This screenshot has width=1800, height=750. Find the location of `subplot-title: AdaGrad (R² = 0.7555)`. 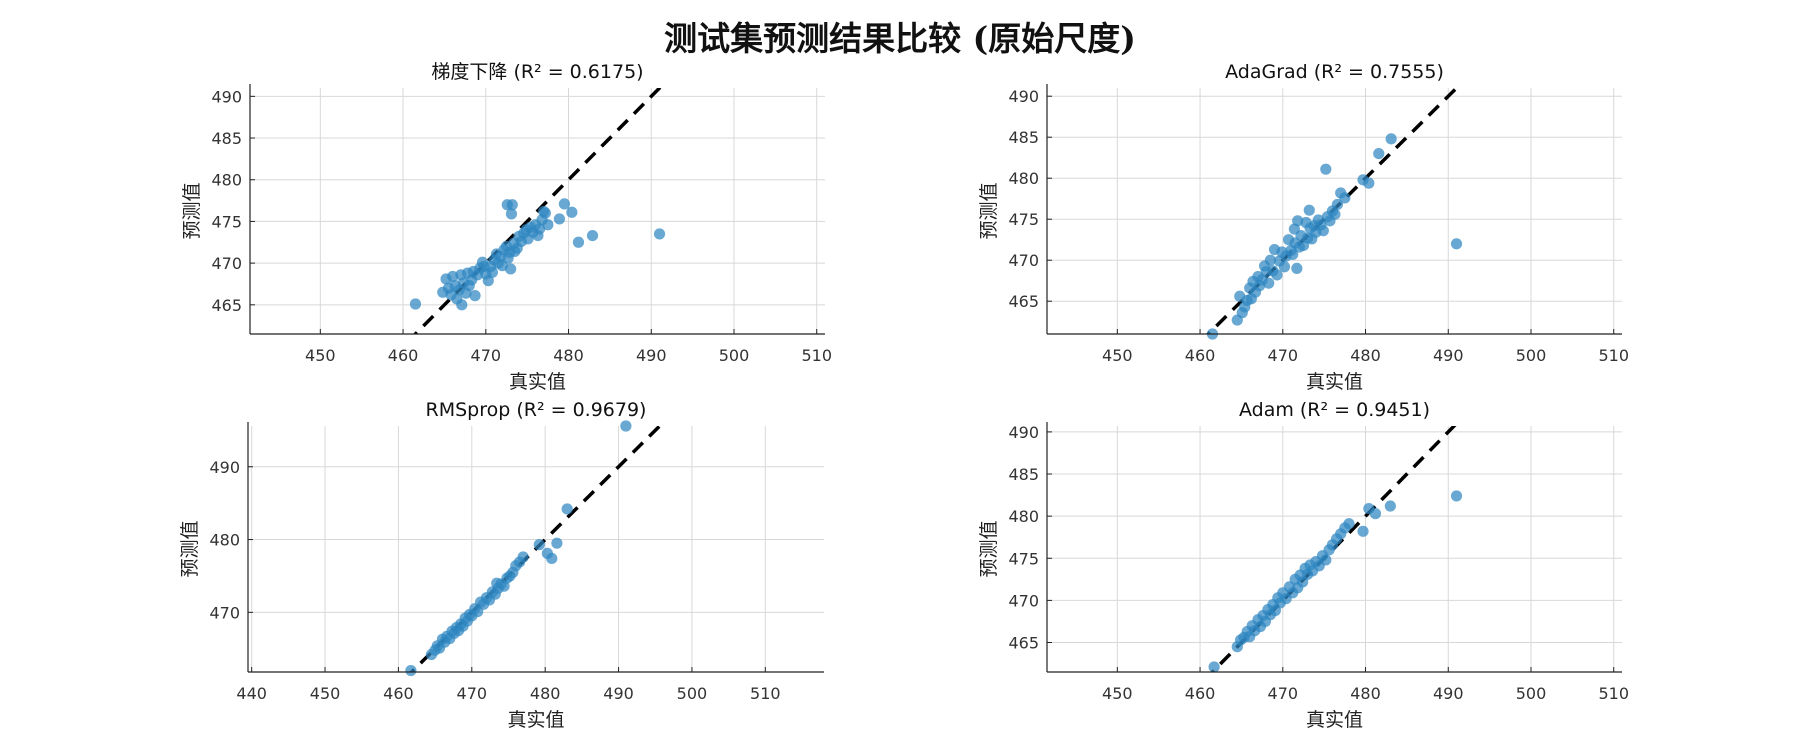

subplot-title: AdaGrad (R² = 0.7555) is located at coordinates (1334, 72).